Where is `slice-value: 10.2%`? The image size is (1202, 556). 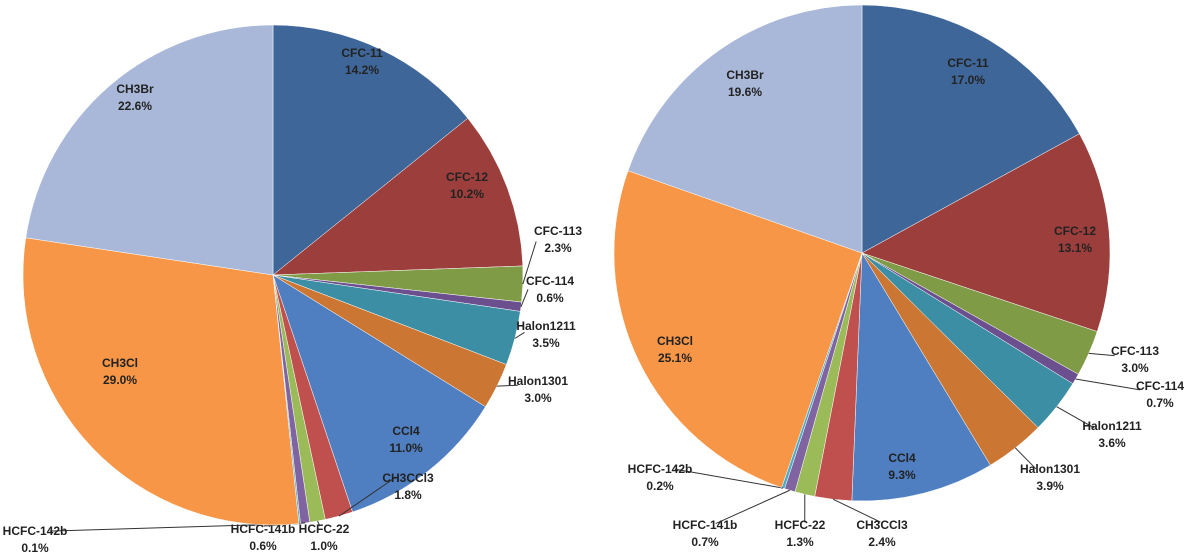 slice-value: 10.2% is located at coordinates (467, 194).